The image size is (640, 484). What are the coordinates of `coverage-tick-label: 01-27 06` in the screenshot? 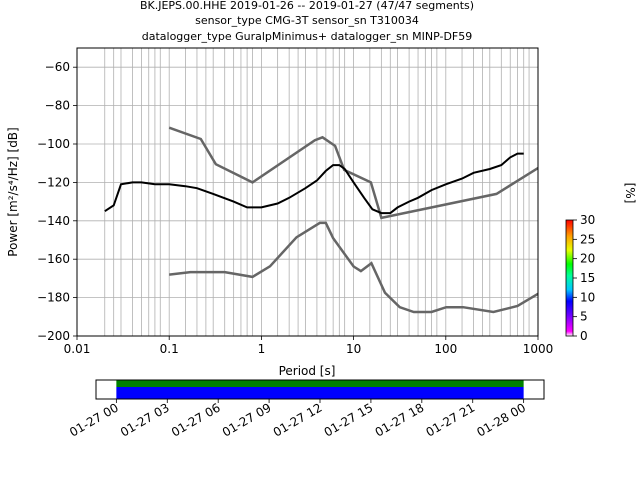 It's located at (196, 419).